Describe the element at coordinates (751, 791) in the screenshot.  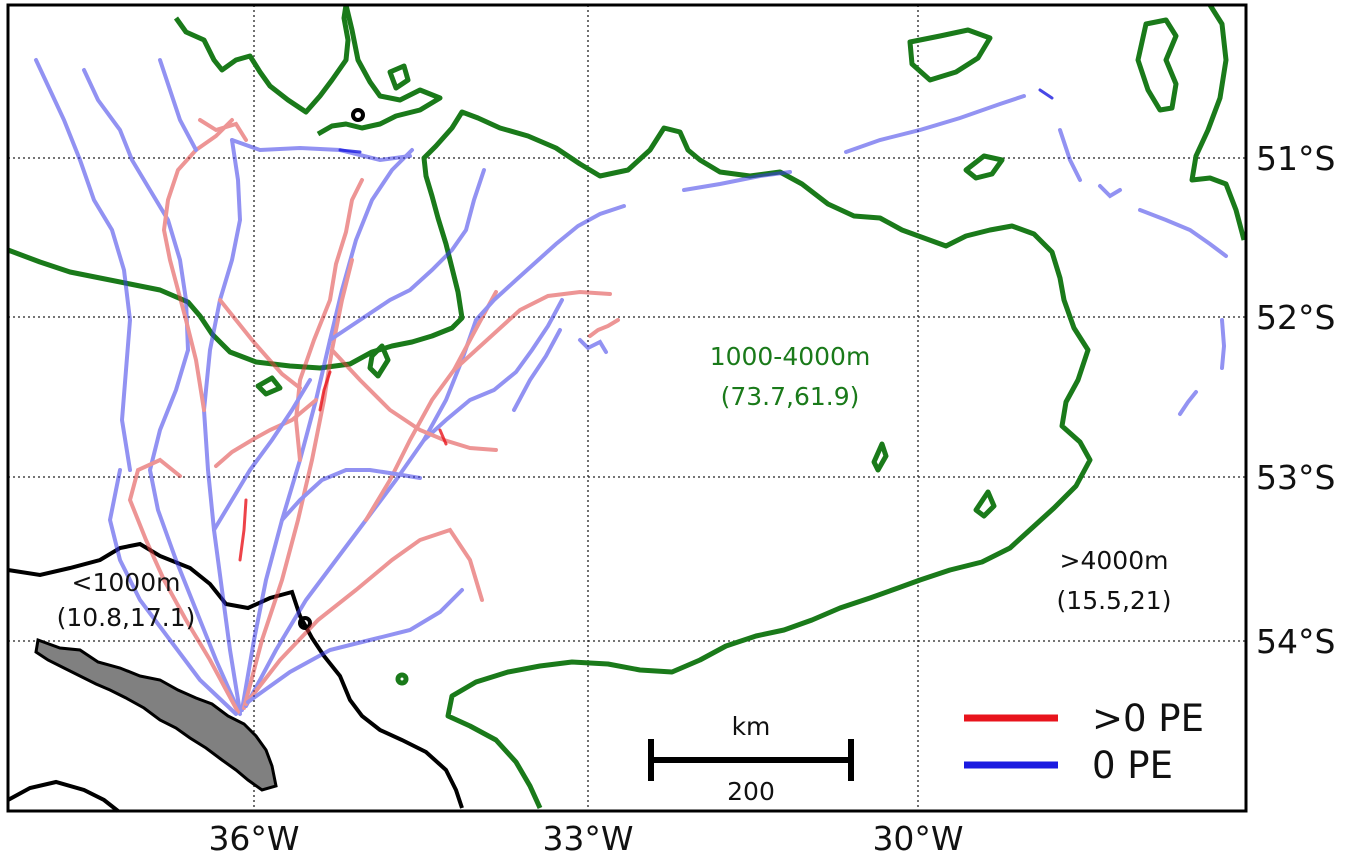
I see `scale-bar-value: 200` at that location.